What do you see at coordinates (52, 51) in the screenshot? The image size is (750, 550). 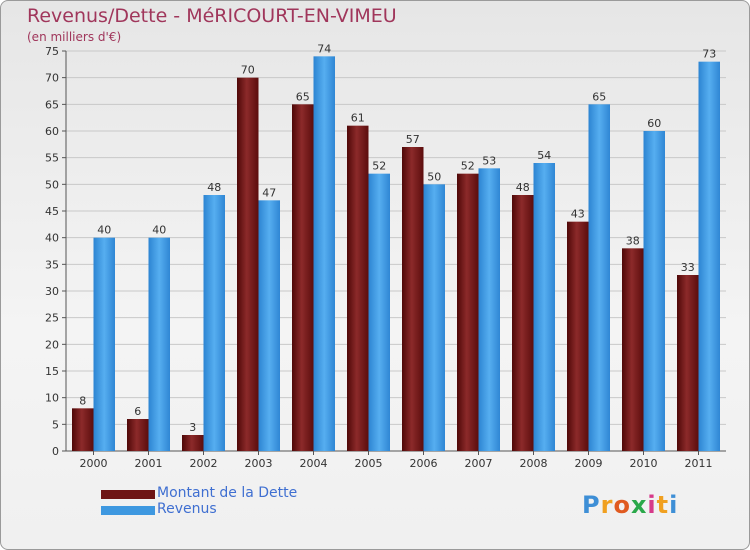 I see `y-tick-label: 75` at bounding box center [52, 51].